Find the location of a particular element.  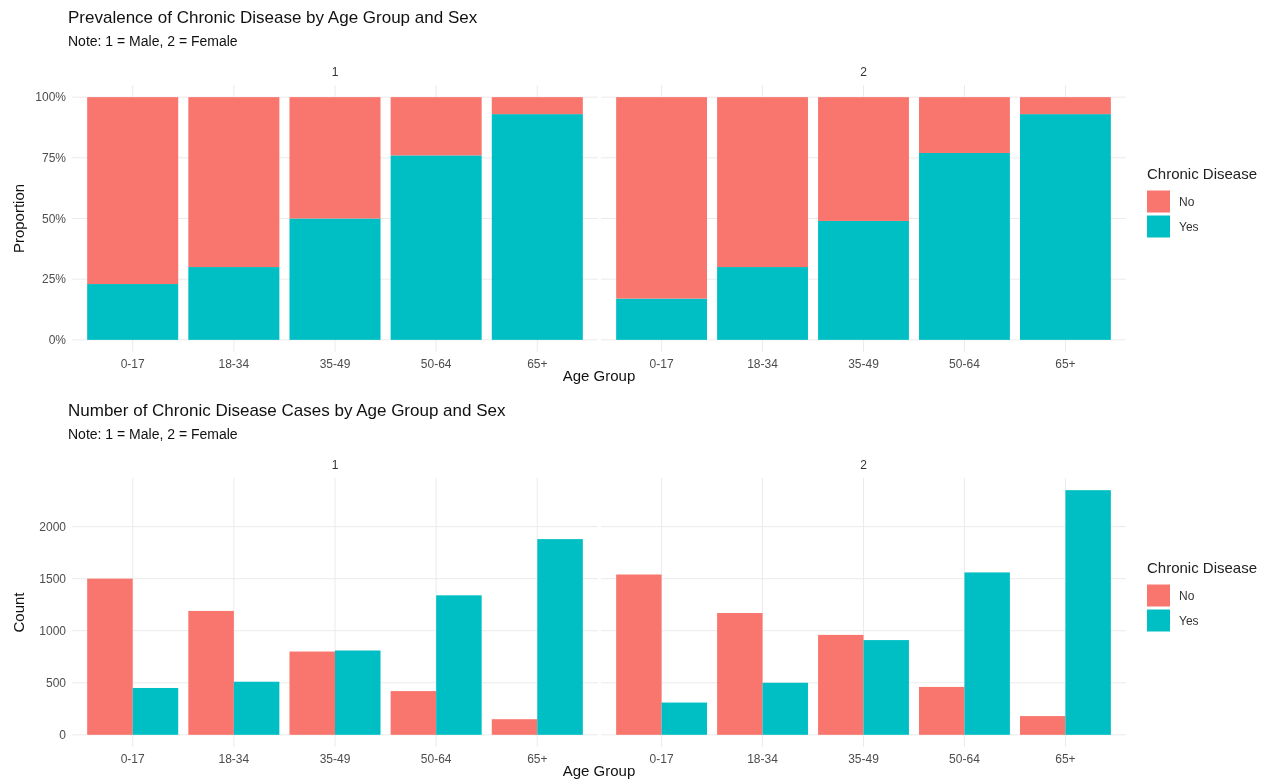

y-tick-label: 2000 is located at coordinates (53, 526).